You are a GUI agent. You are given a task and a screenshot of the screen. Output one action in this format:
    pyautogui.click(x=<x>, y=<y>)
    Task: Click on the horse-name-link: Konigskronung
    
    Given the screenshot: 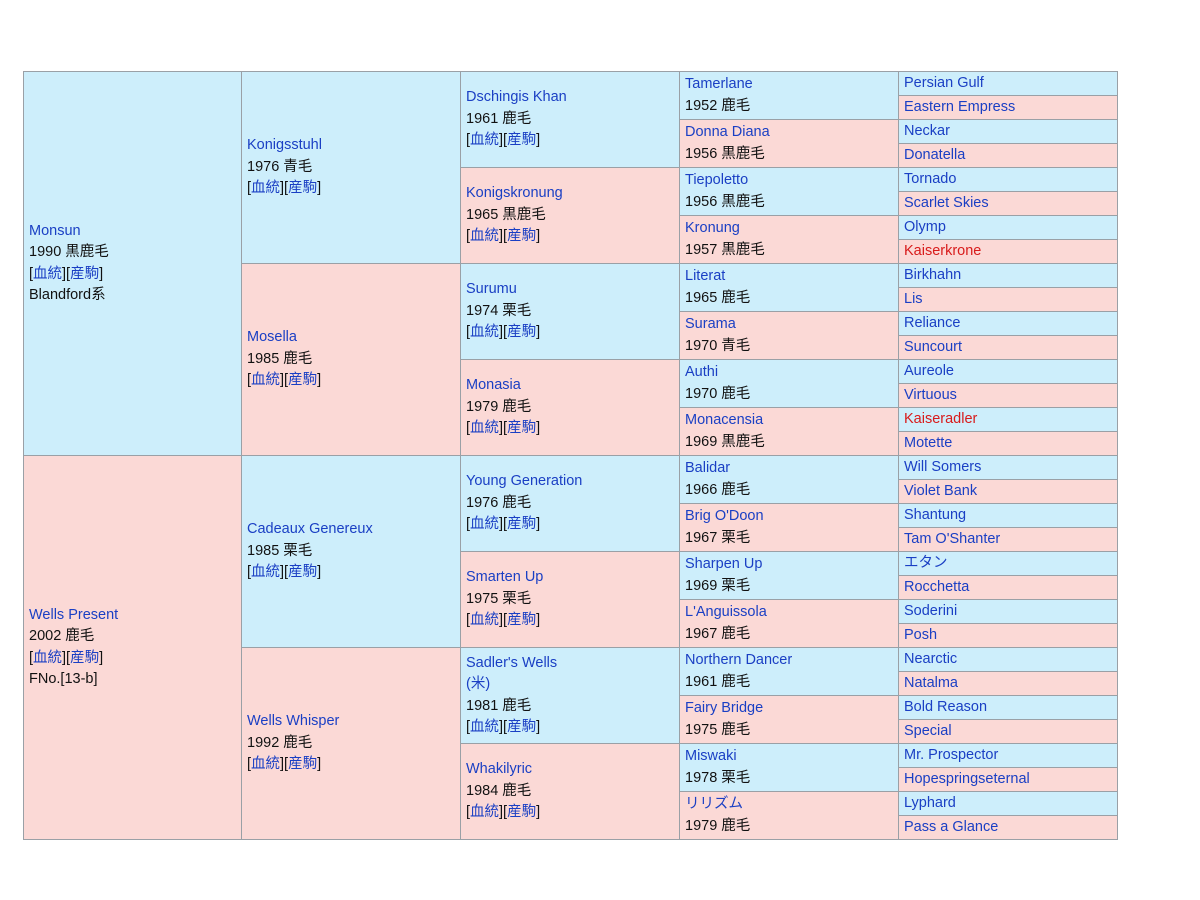 What is the action you would take?
    pyautogui.click(x=514, y=193)
    